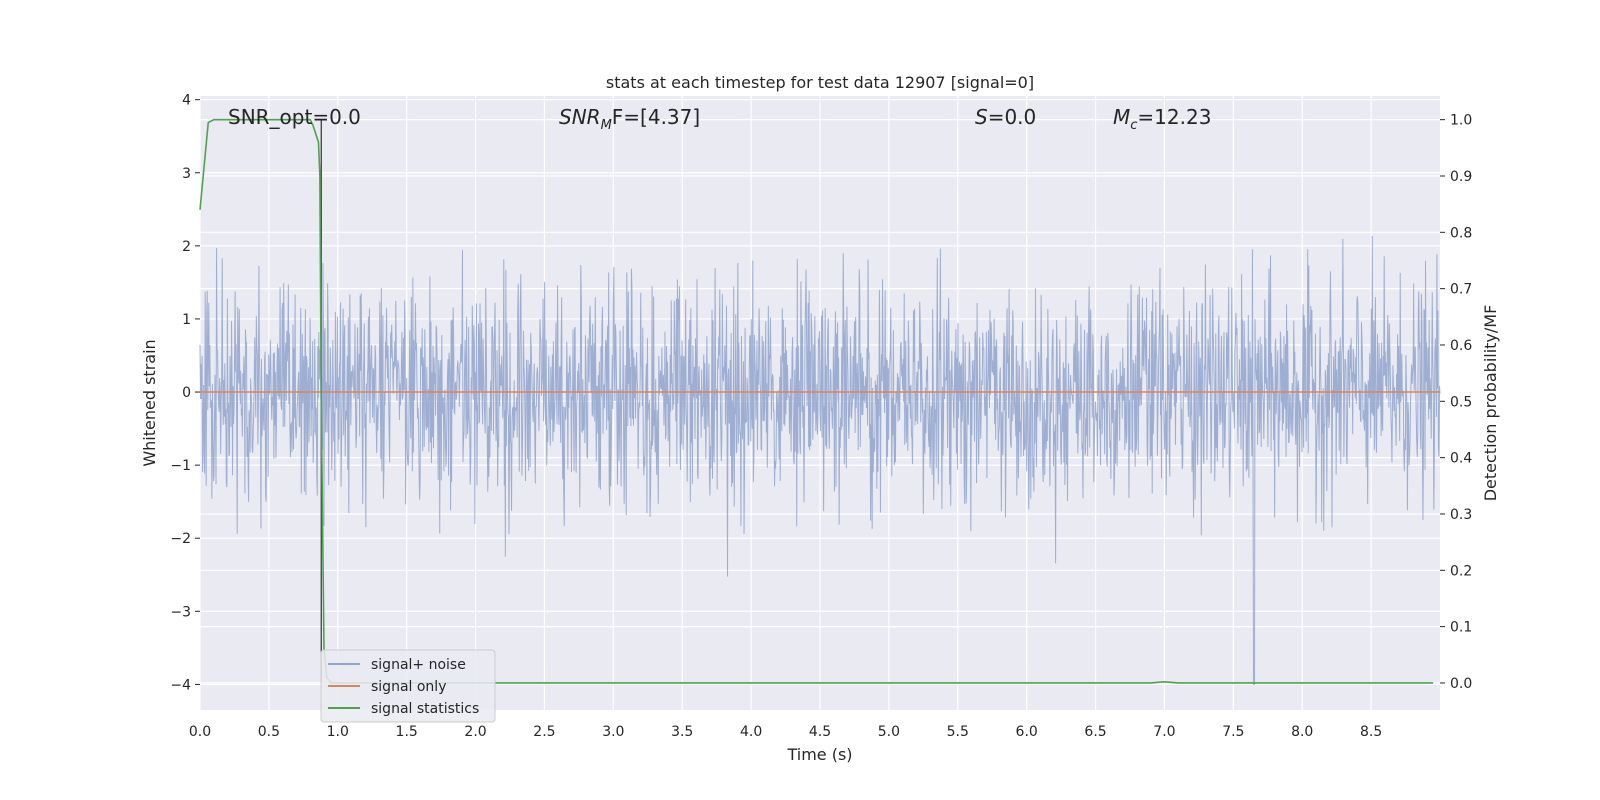 This screenshot has height=800, width=1600. I want to click on annotation-s: S=0.0, so click(1005, 117).